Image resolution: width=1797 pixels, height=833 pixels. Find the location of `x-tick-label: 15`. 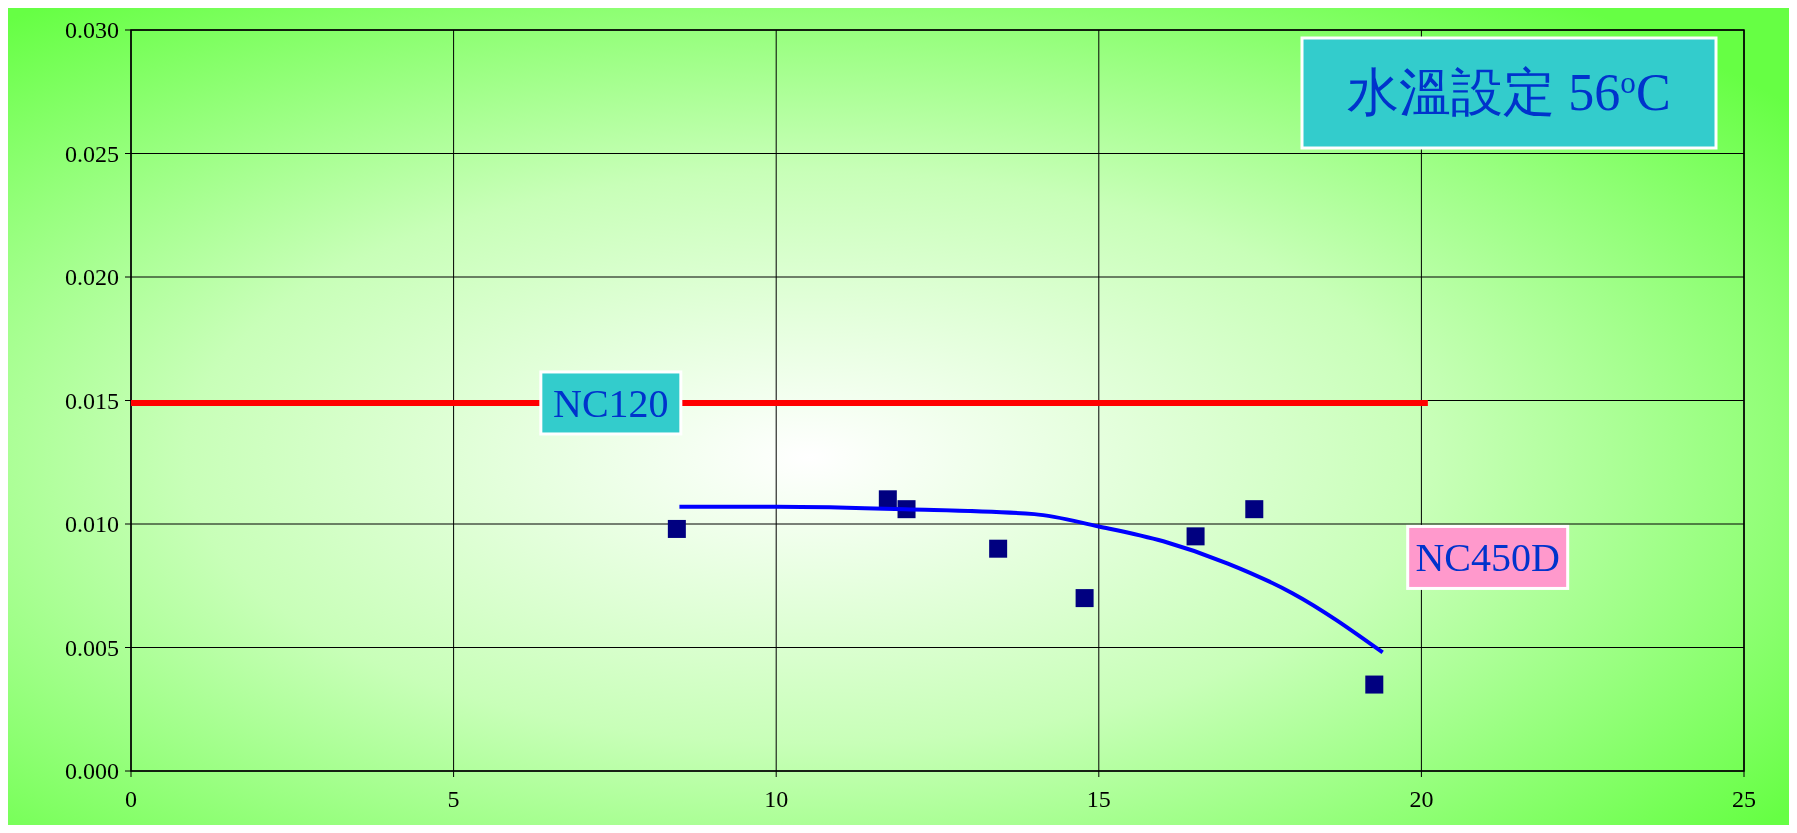

x-tick-label: 15 is located at coordinates (1098, 799).